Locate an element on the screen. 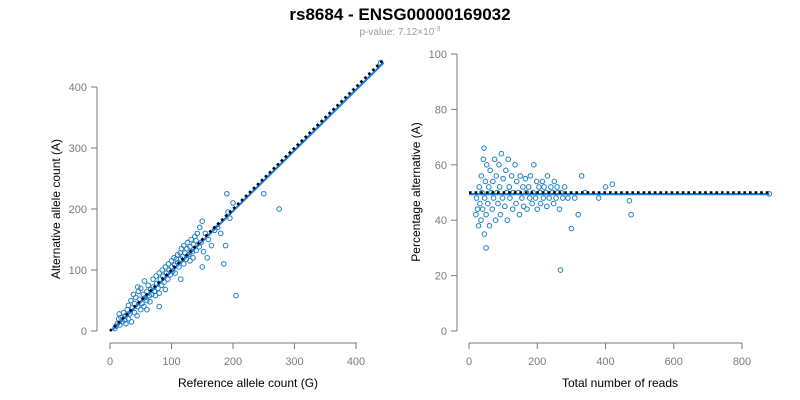 This screenshot has height=400, width=800. y-tick-label: 100 is located at coordinates (78, 271).